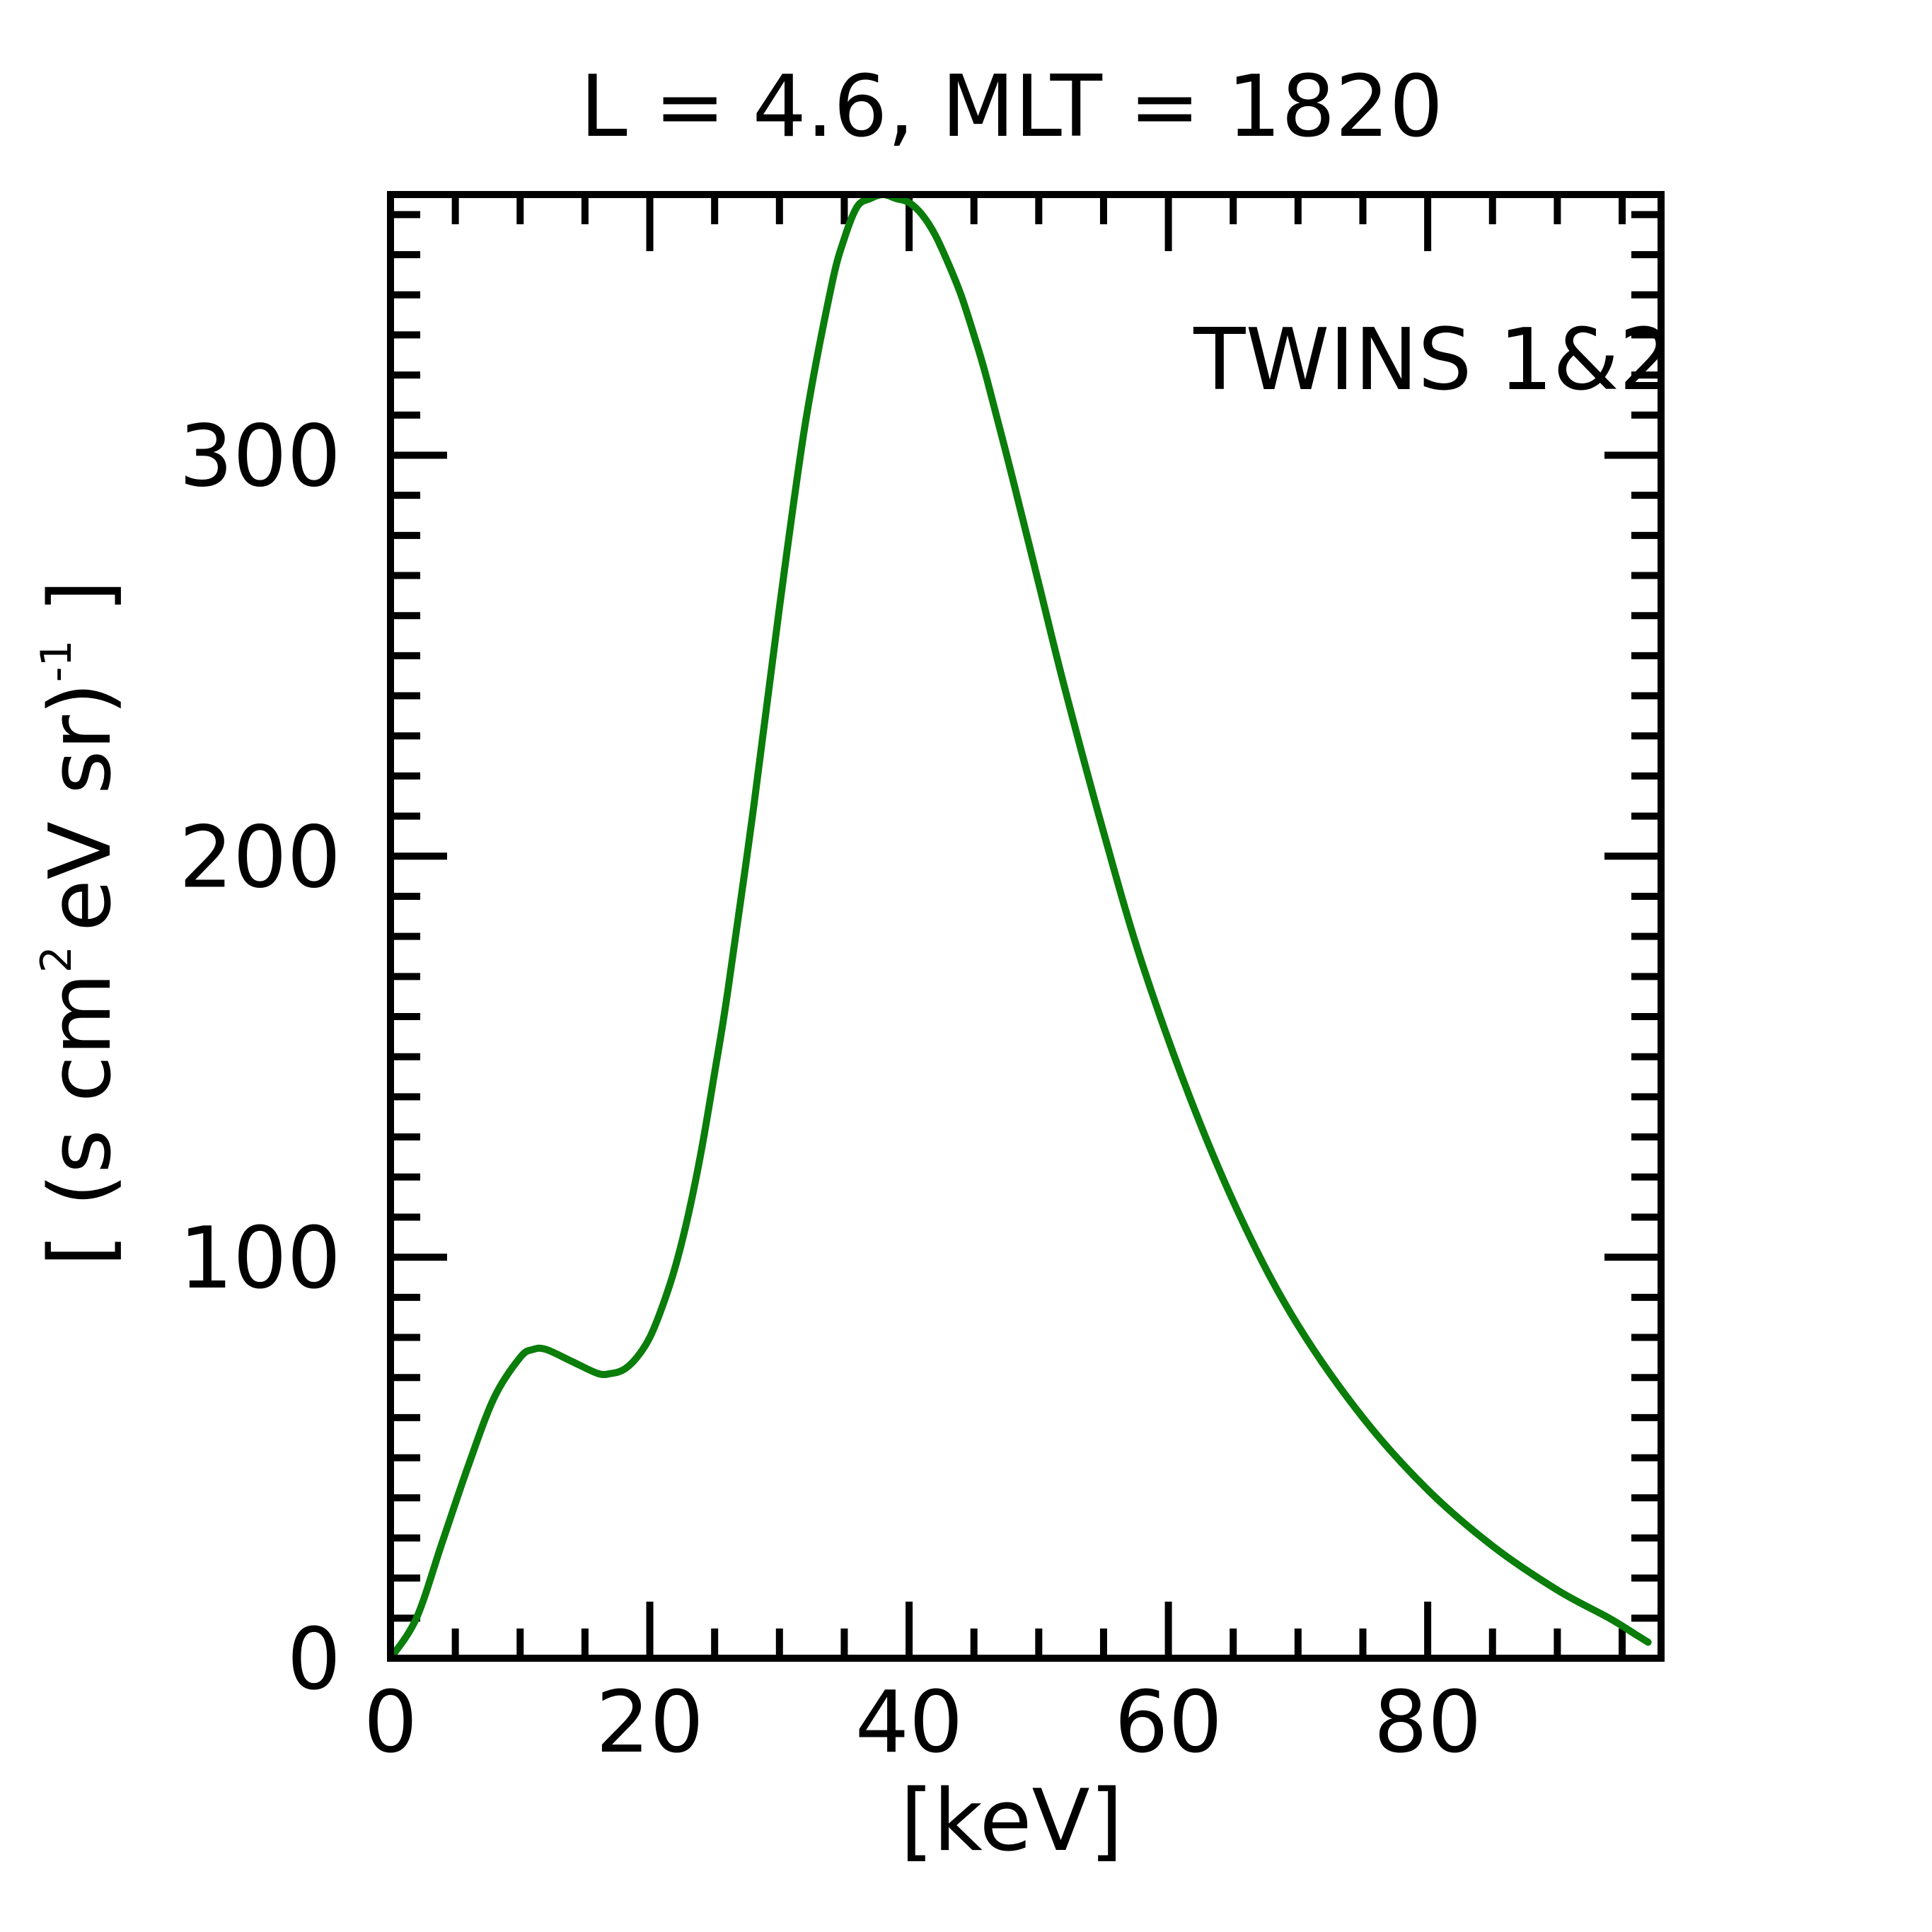 The image size is (1932, 1932). I want to click on legend-label-twins: TWINS 1&2, so click(1433, 360).